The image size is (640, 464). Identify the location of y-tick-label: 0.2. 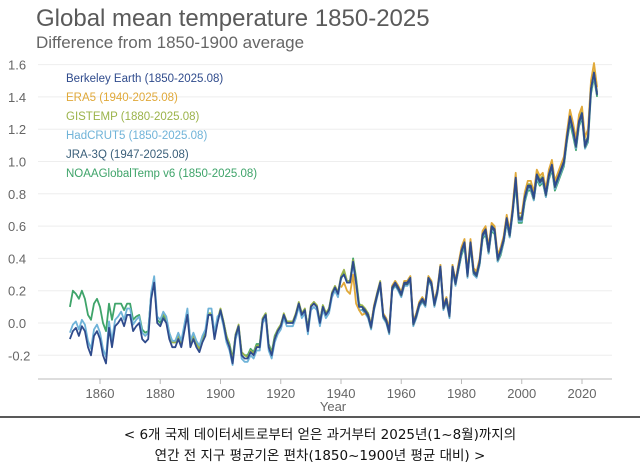
(17, 291).